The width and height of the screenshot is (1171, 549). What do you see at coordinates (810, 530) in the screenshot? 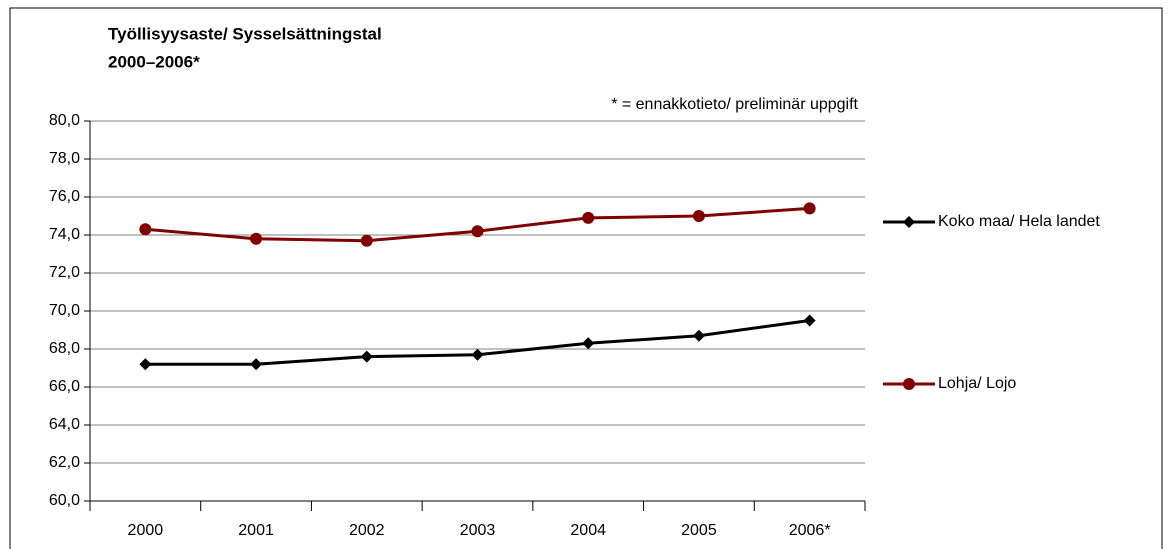
I see `x-tick-label: 2006*` at bounding box center [810, 530].